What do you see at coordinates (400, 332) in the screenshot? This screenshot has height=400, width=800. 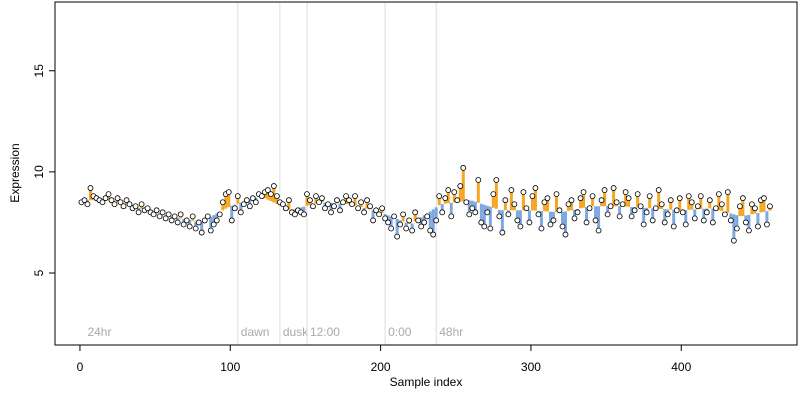 I see `annotation-label: 0:00` at bounding box center [400, 332].